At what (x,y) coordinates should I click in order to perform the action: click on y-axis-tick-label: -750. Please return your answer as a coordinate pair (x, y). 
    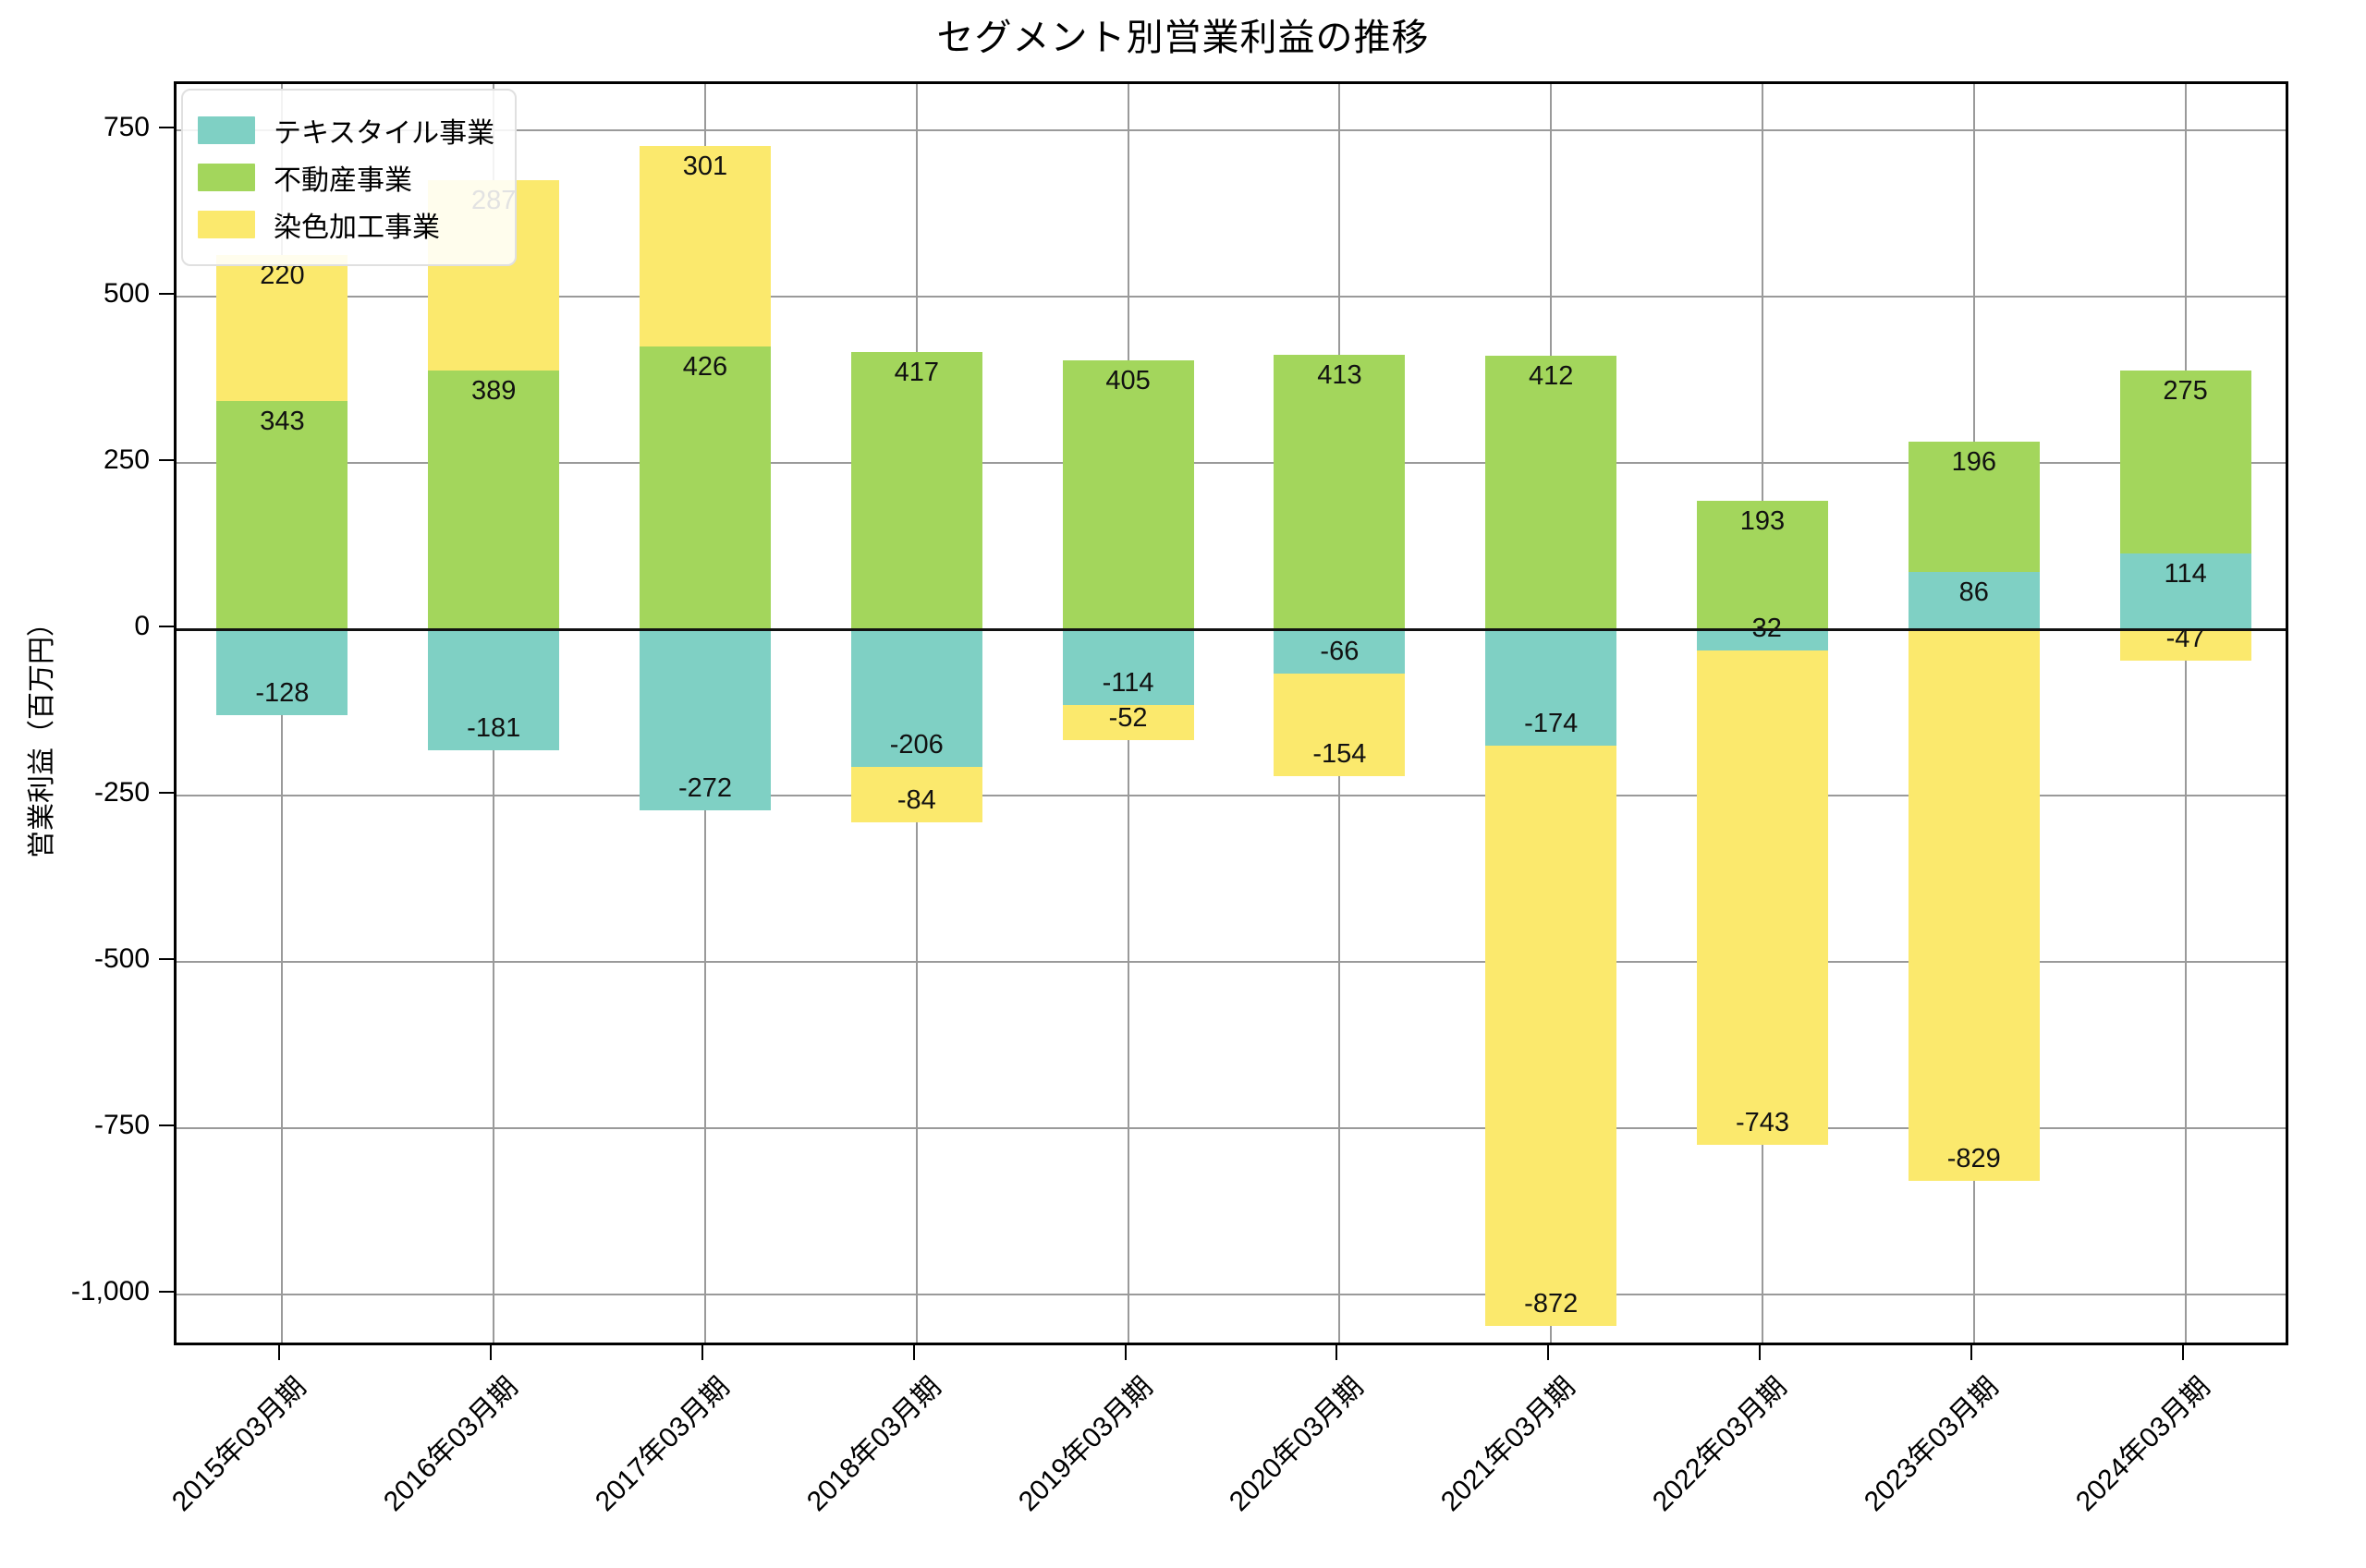
    Looking at the image, I should click on (121, 1125).